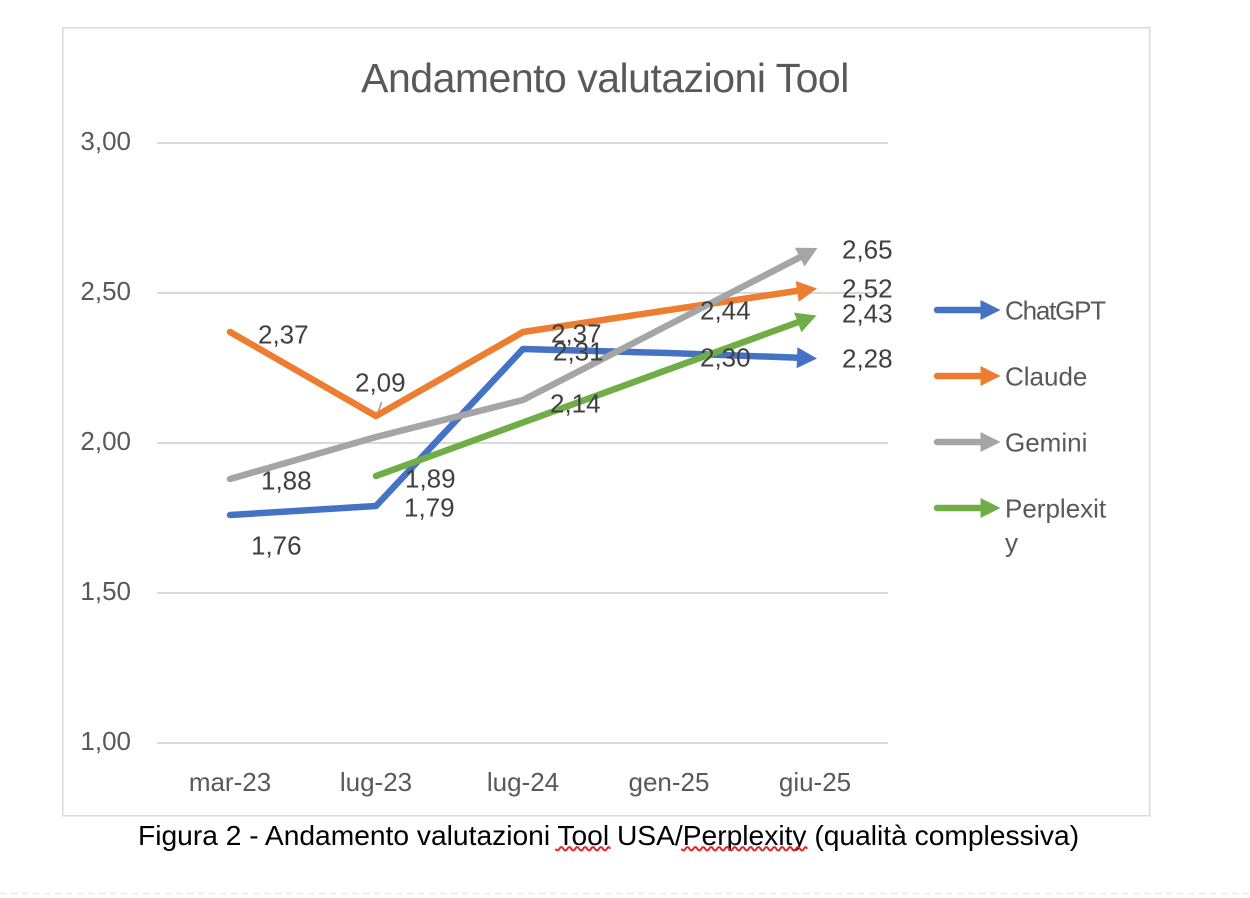 The image size is (1250, 898). What do you see at coordinates (605, 78) in the screenshot?
I see `svg-text: Andamento valutazioni Tool` at bounding box center [605, 78].